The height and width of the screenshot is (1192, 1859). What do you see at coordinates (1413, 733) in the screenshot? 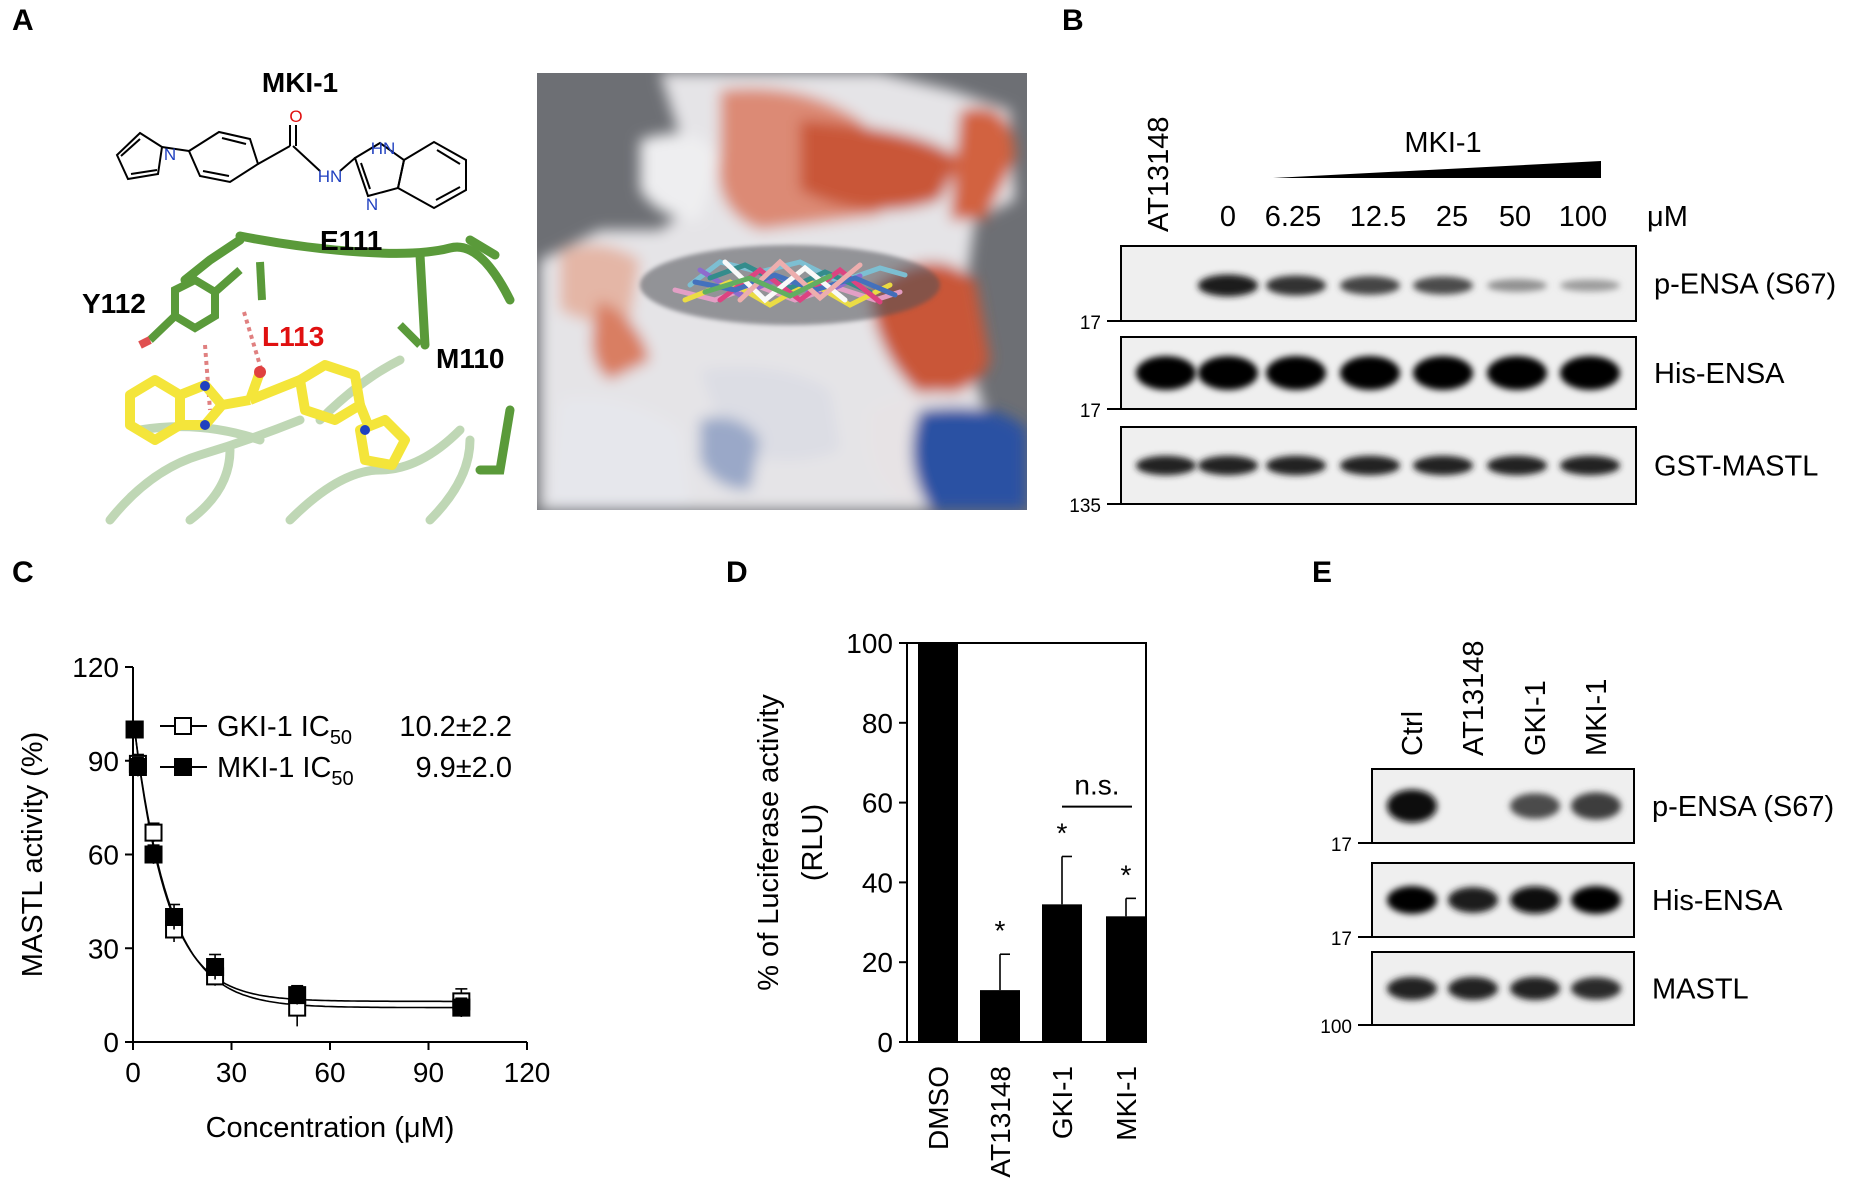
I see `lane-label: Ctrl` at bounding box center [1413, 733].